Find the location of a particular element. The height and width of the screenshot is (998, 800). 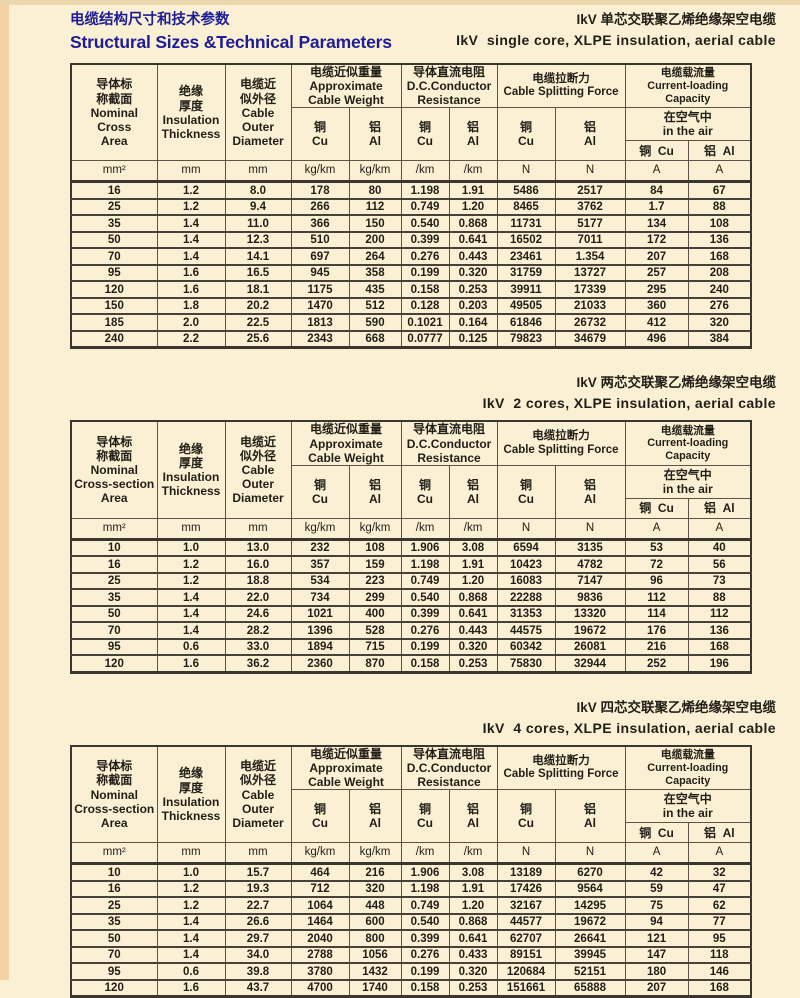

unit-cell: /km is located at coordinates (473, 854).